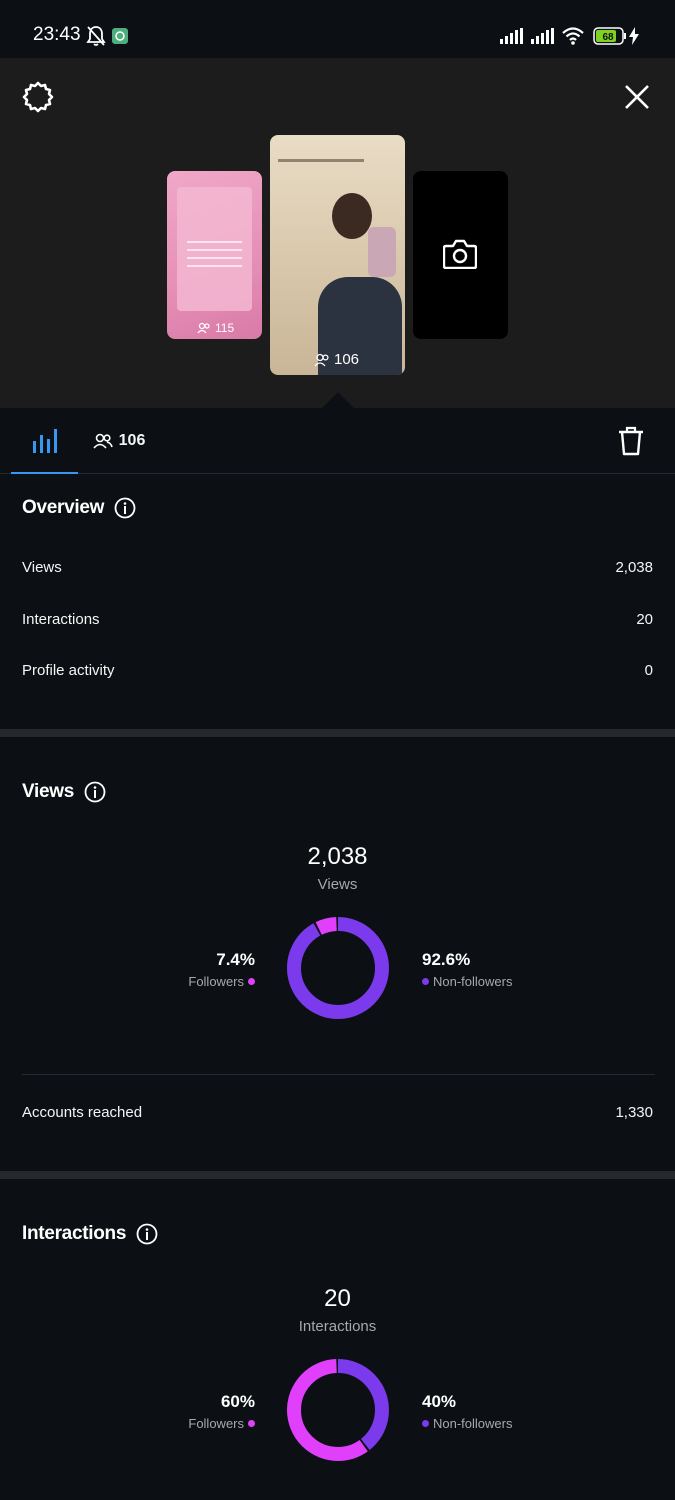 This screenshot has height=1500, width=675. I want to click on close-icon, so click(637, 97).